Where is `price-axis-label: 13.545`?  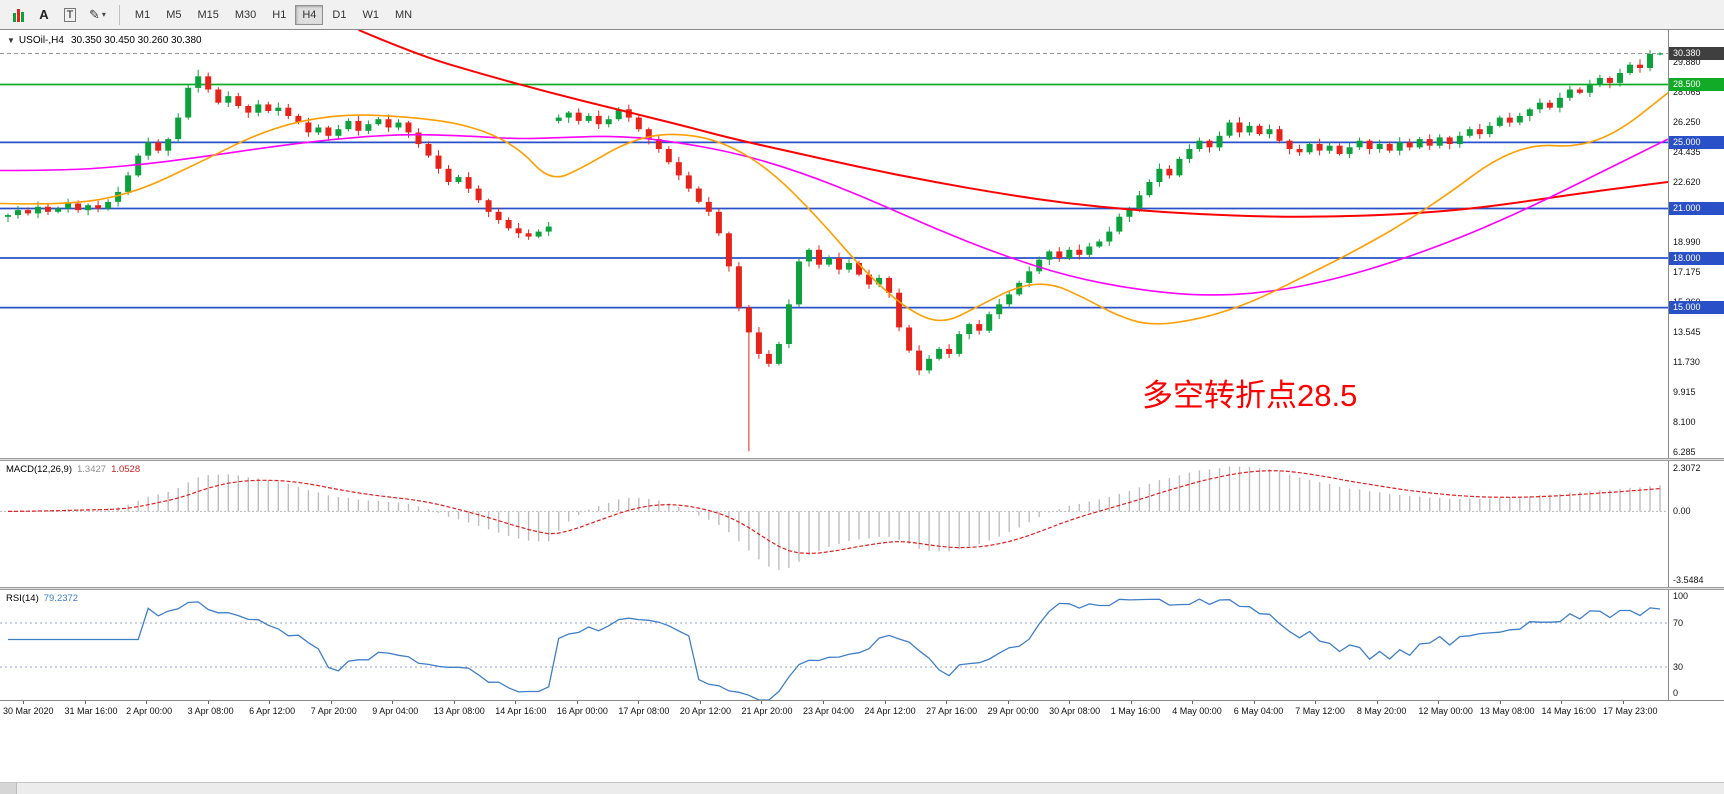
price-axis-label: 13.545 is located at coordinates (1687, 331).